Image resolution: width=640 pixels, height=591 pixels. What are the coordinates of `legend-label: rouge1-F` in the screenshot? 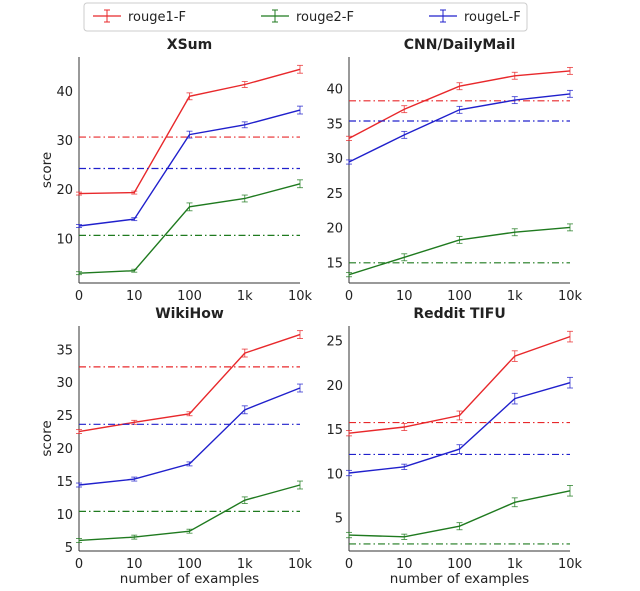 It's located at (157, 17).